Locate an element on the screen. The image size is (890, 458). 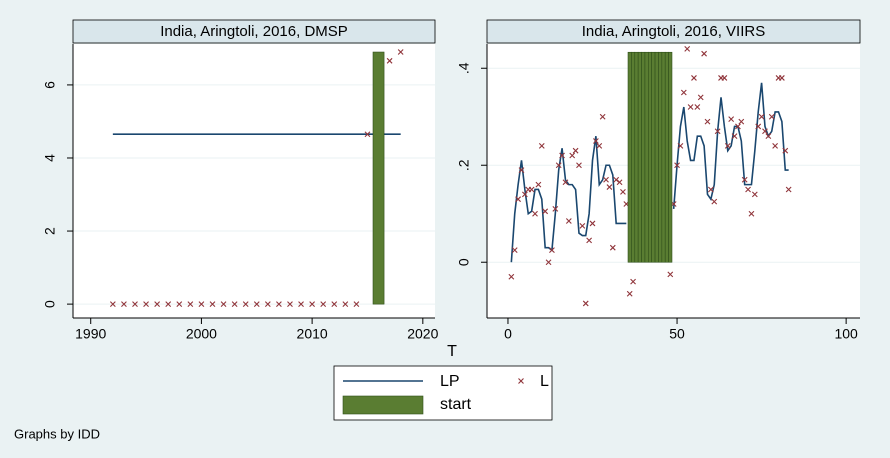
legend-label: start is located at coordinates (456, 404).